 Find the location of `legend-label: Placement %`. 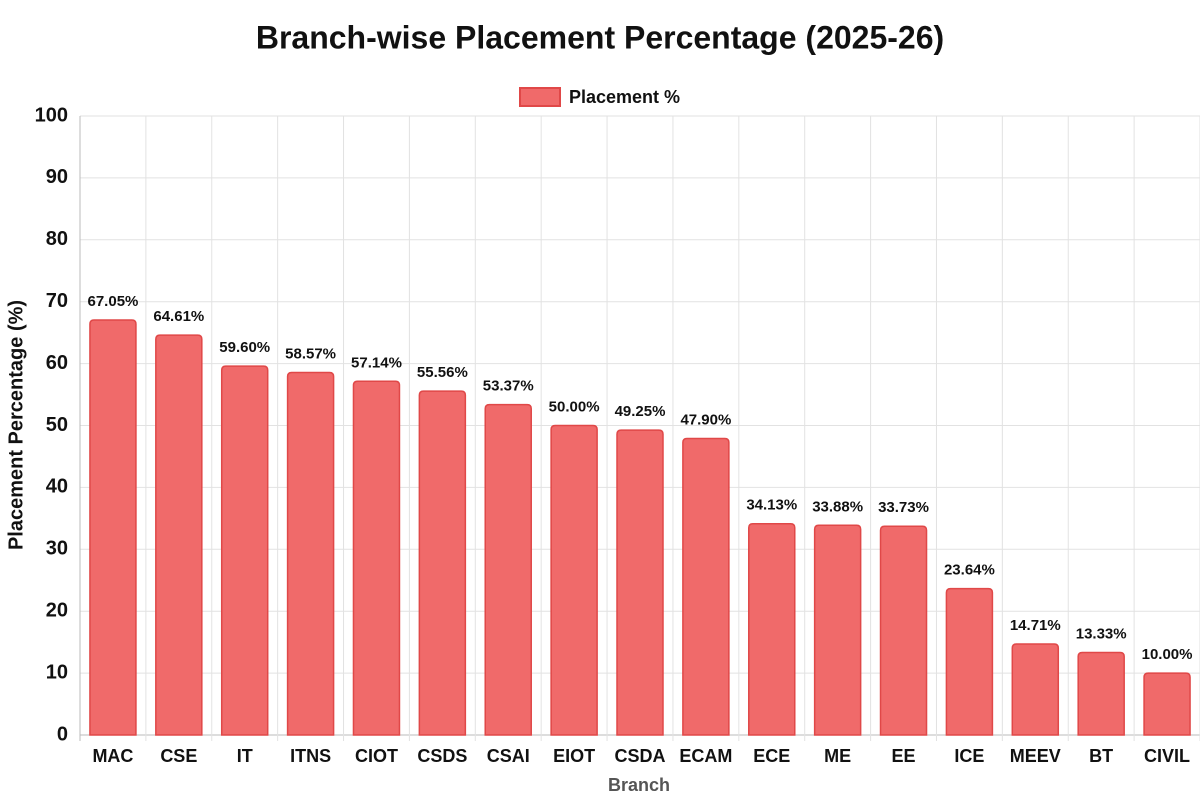

legend-label: Placement % is located at coordinates (624, 97).